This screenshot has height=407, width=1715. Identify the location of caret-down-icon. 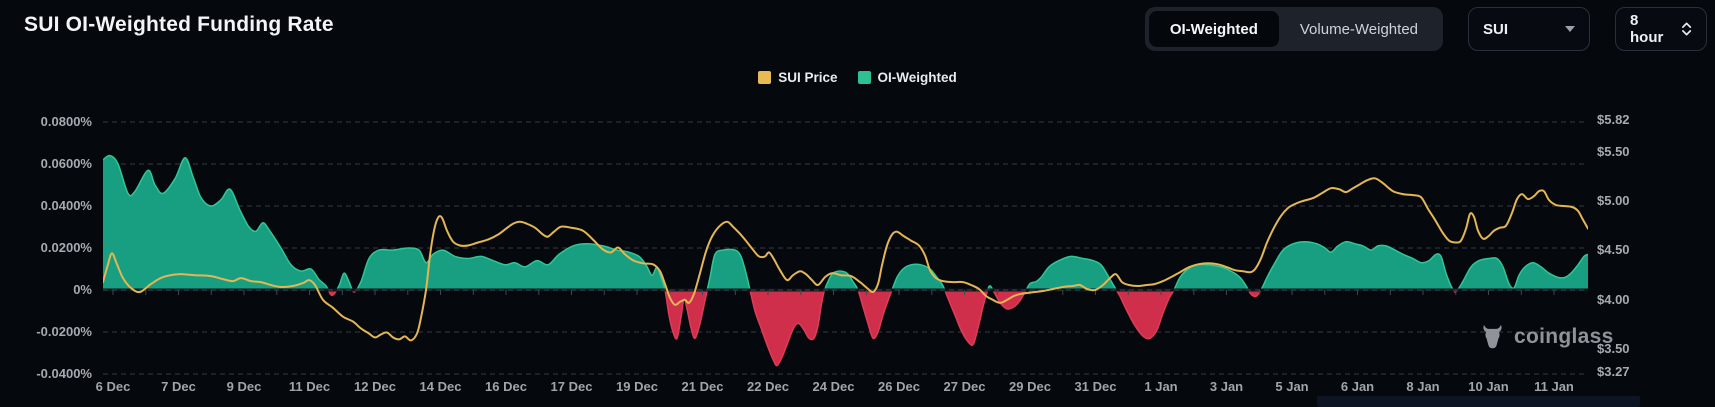
(1570, 29).